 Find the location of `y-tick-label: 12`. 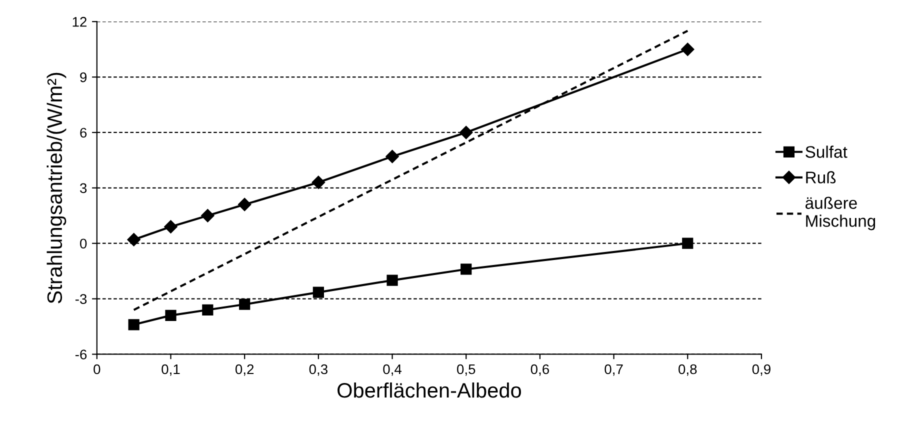

y-tick-label: 12 is located at coordinates (79, 21).